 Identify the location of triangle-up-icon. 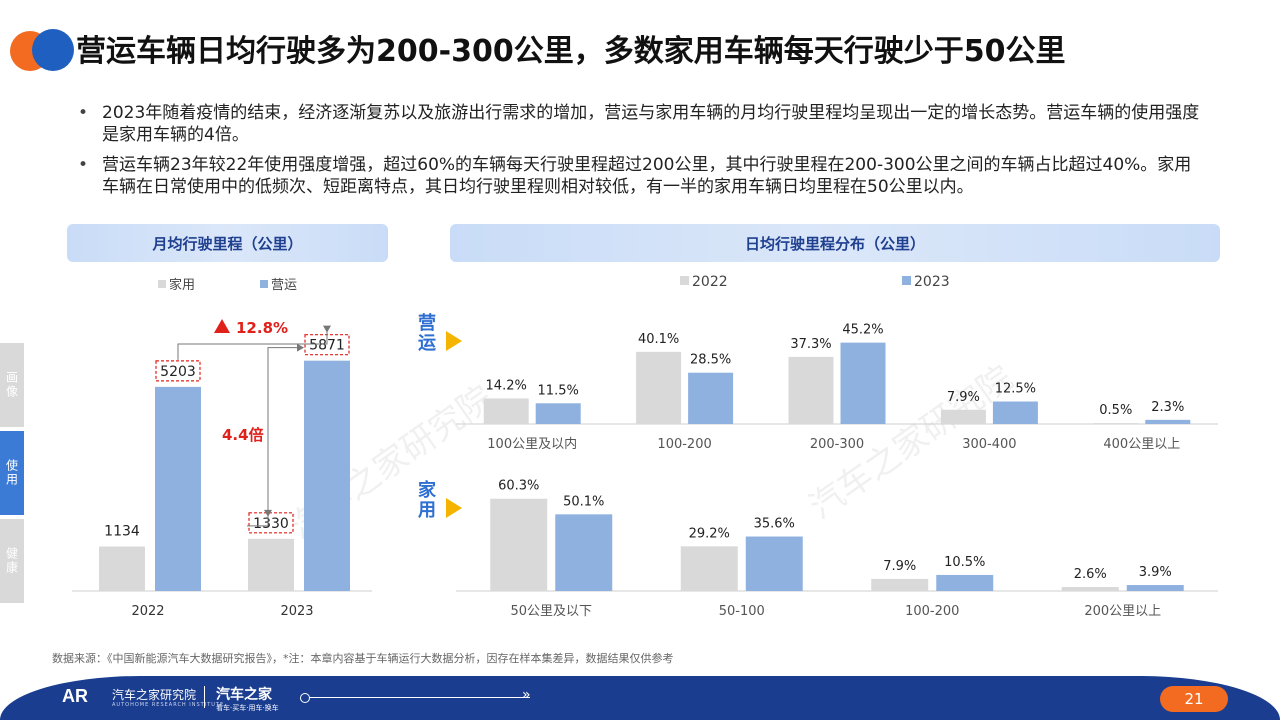
(222, 326).